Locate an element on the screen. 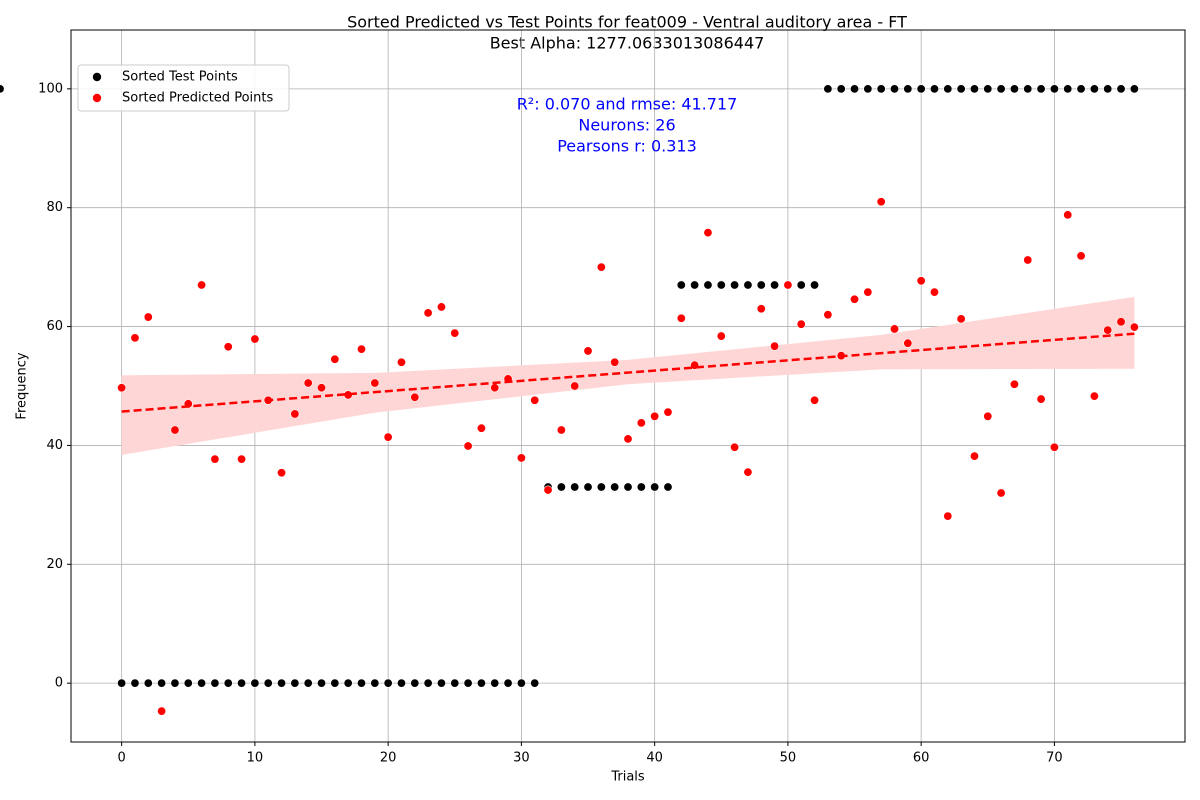 Image resolution: width=1200 pixels, height=800 pixels. annotation: R²: 0.070 and rmse: 41.717 is located at coordinates (627, 104).